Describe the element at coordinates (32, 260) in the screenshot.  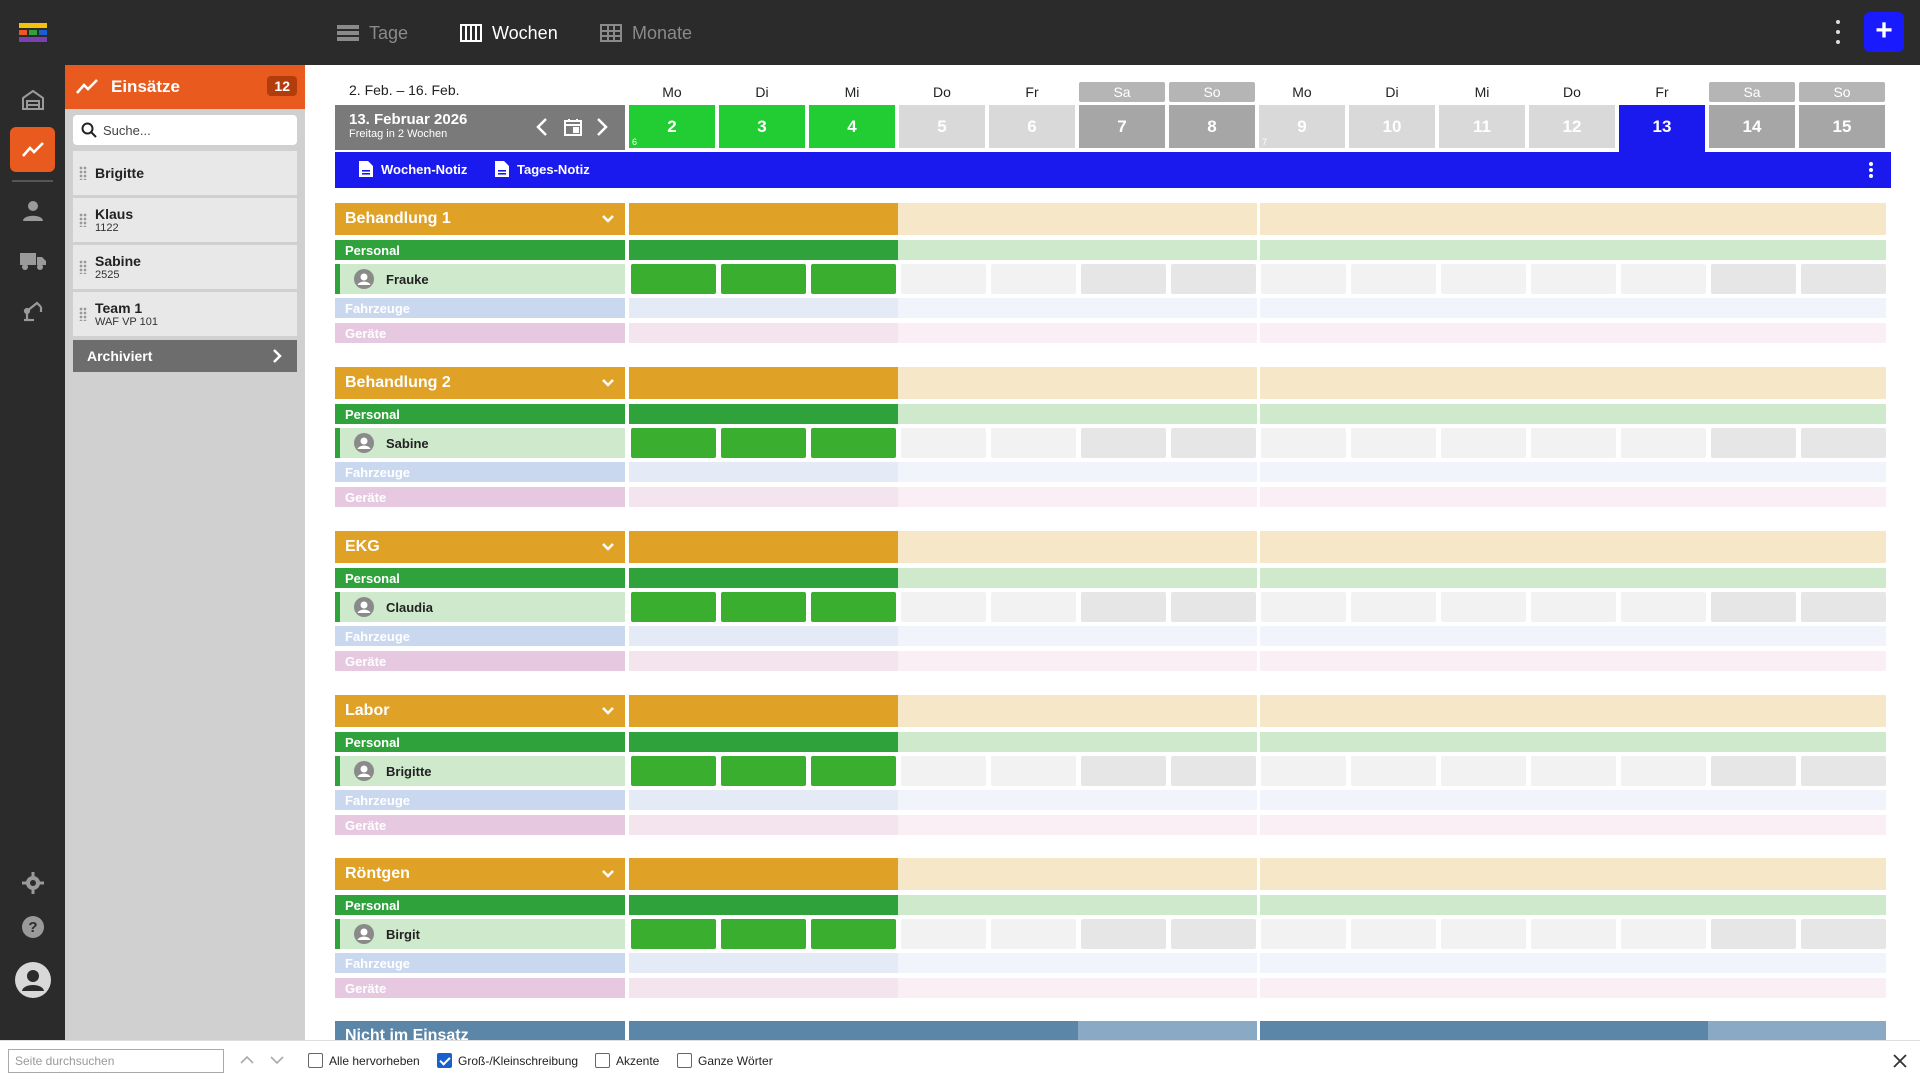
I see `truck-icon` at that location.